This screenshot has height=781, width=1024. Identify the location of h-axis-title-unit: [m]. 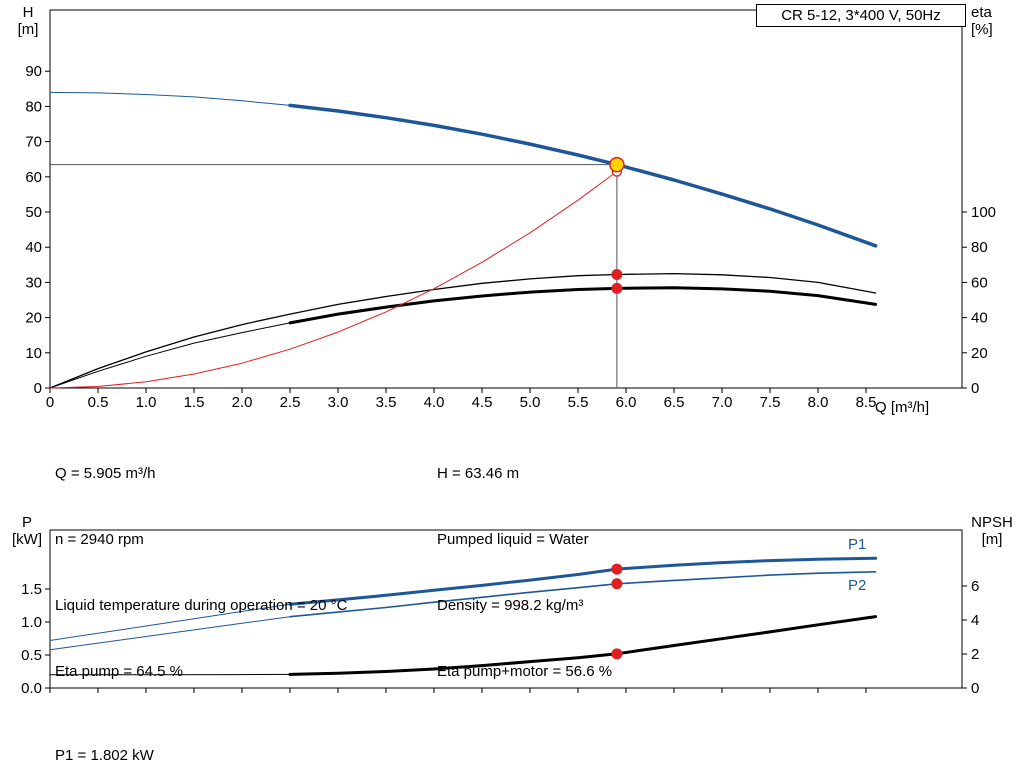
(28, 29).